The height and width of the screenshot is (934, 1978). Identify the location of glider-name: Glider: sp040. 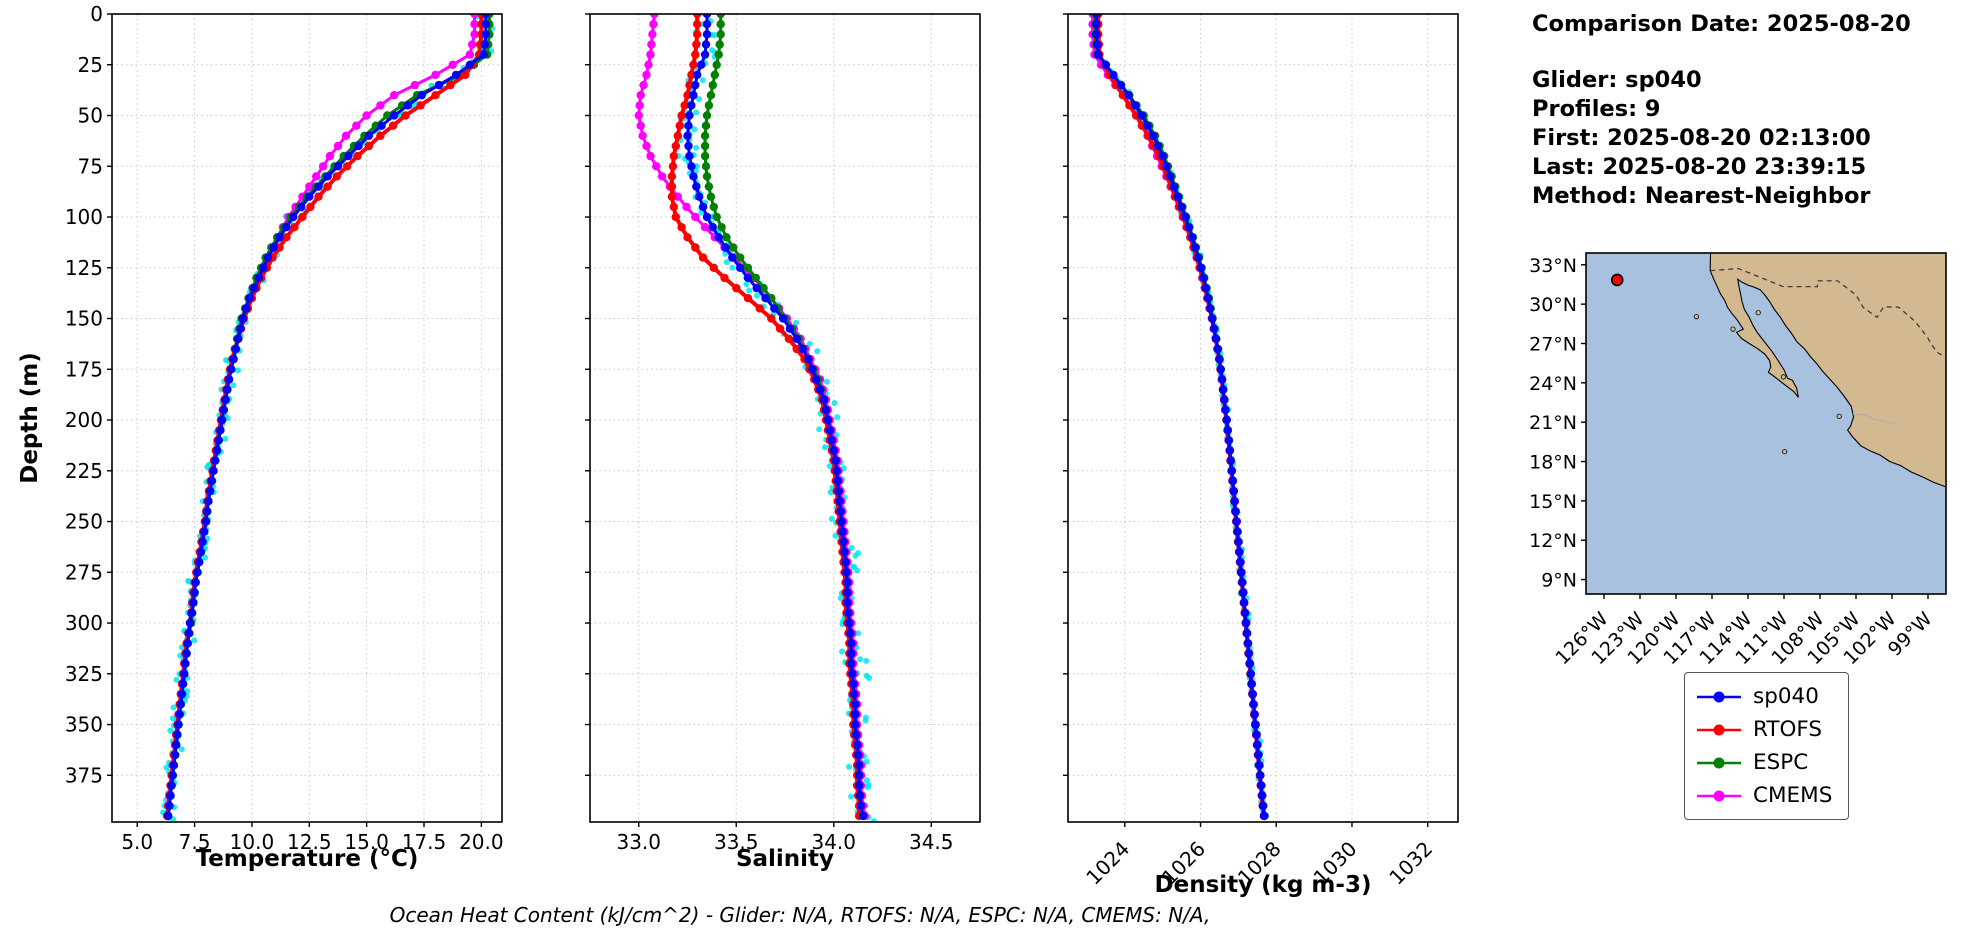
(1617, 80).